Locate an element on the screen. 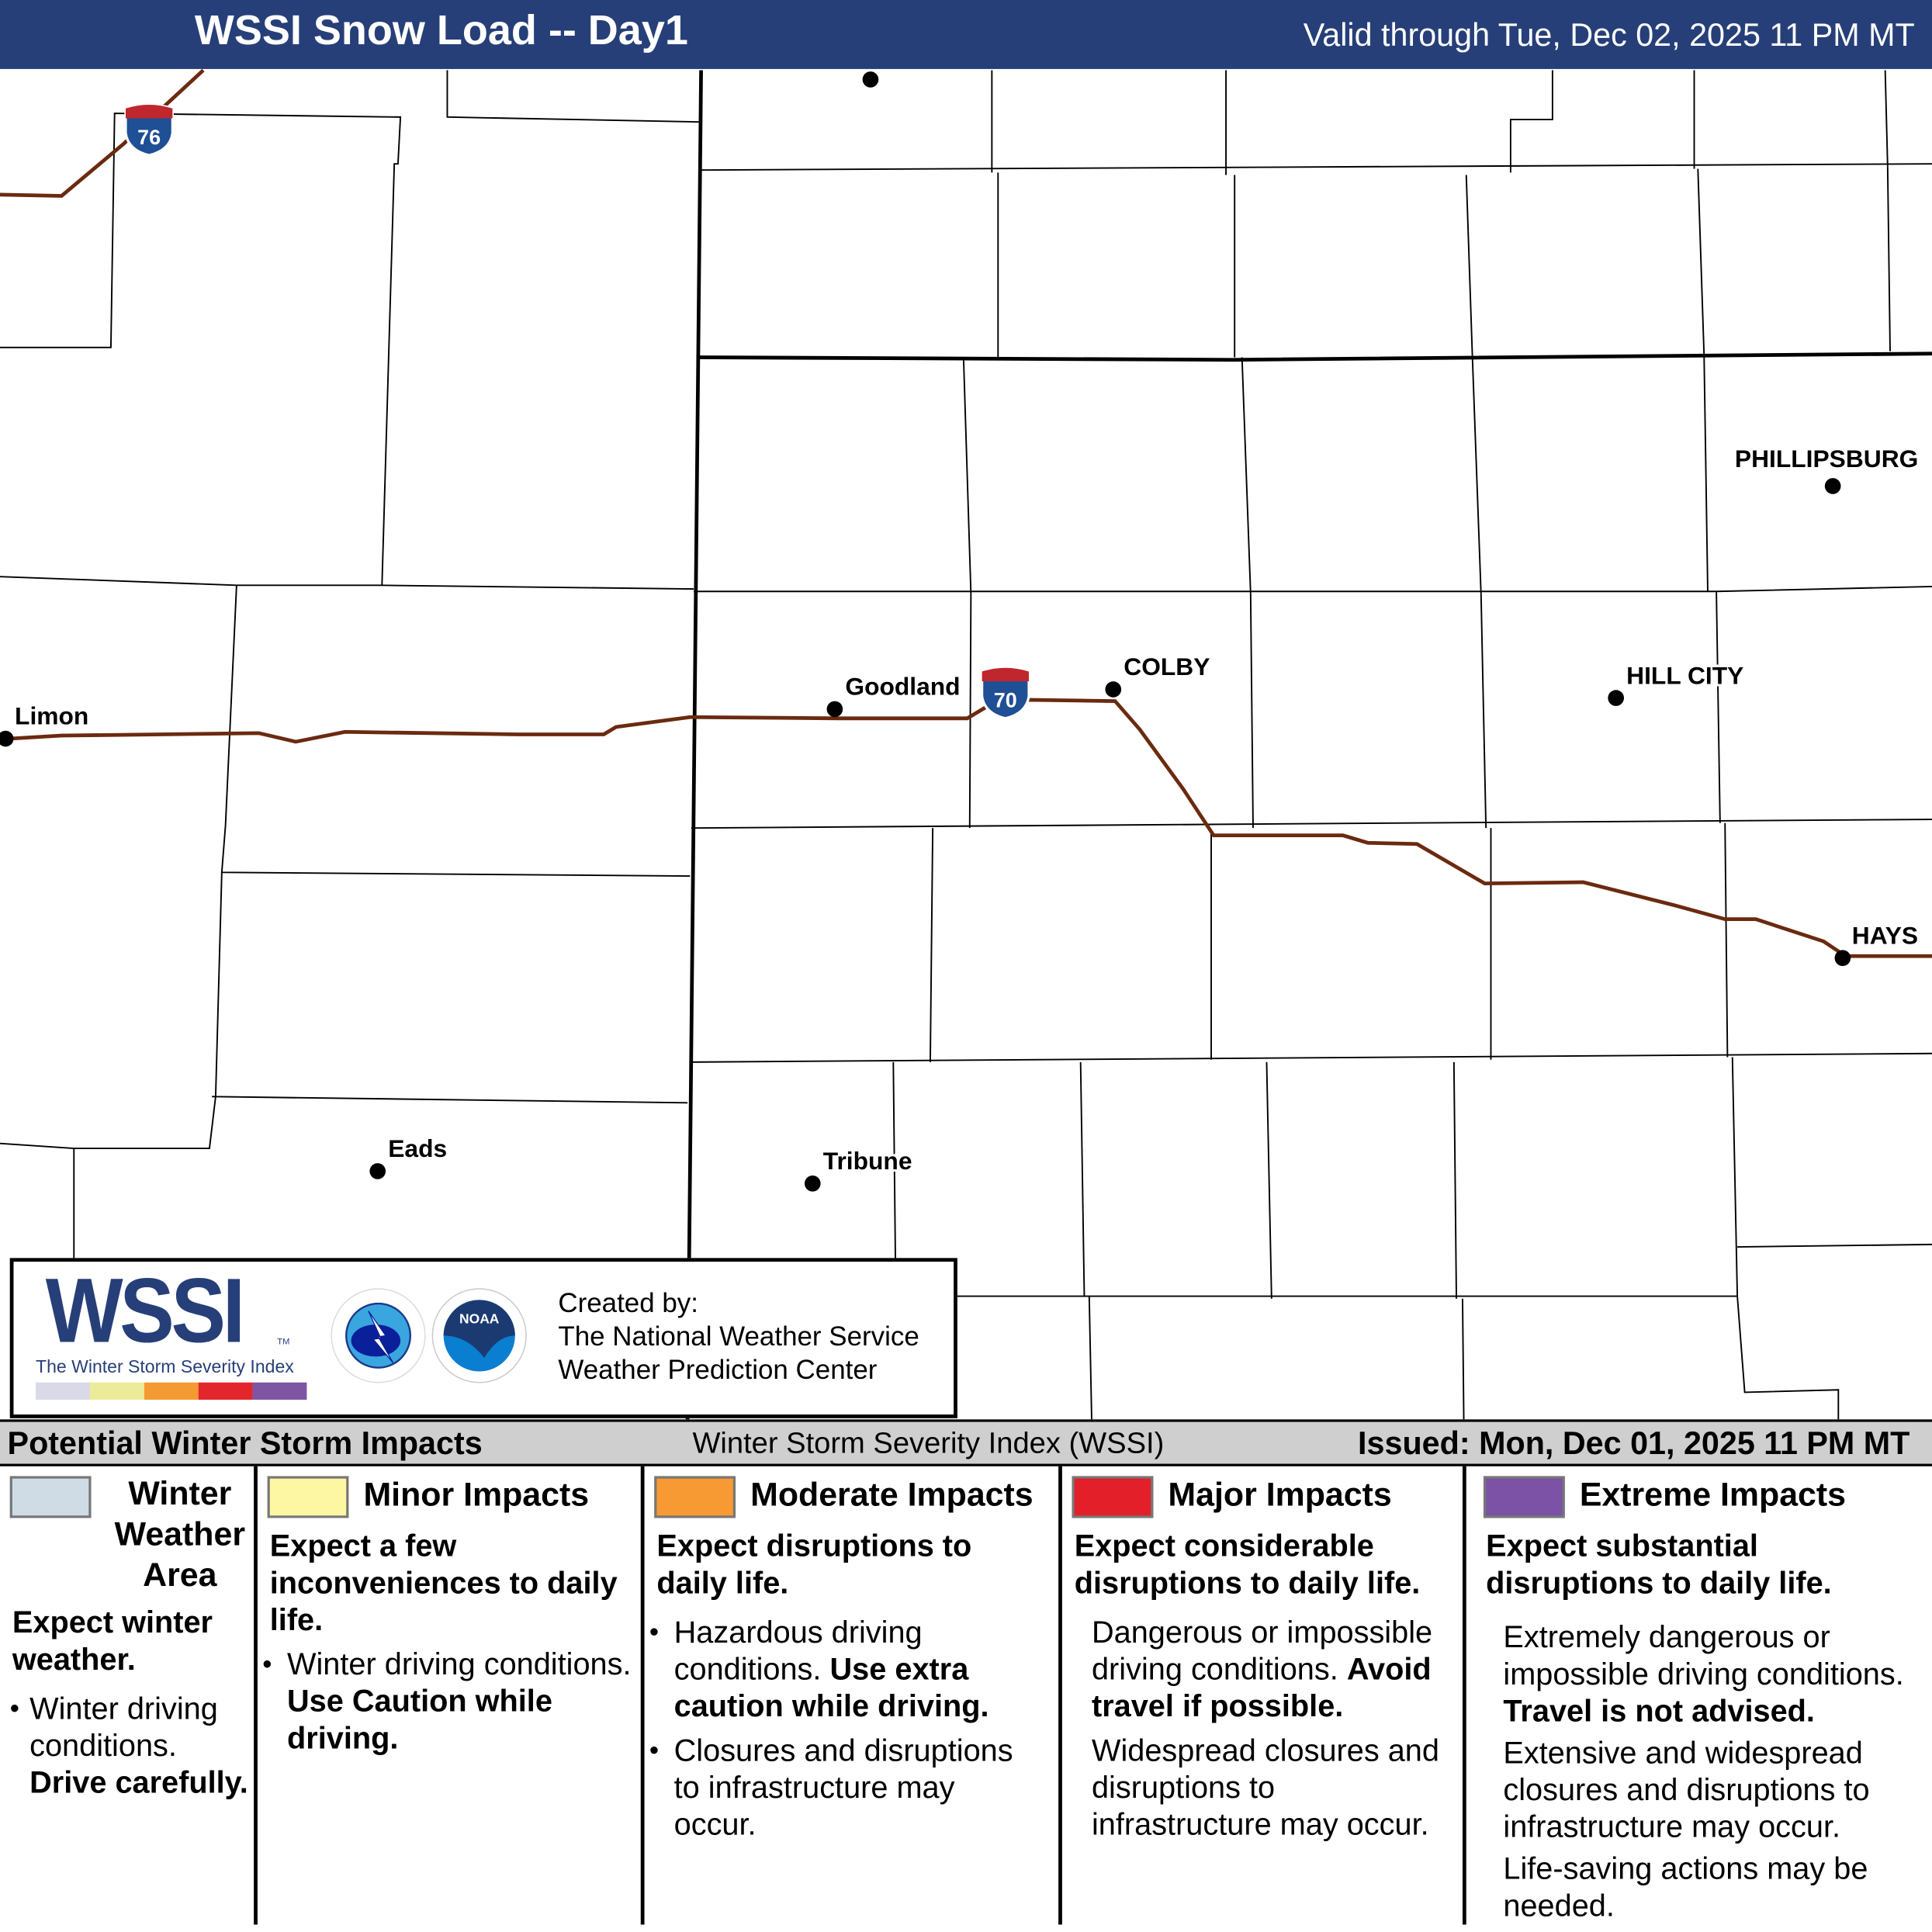 This screenshot has height=1932, width=1932. svg-text: NOAA is located at coordinates (479, 1319).